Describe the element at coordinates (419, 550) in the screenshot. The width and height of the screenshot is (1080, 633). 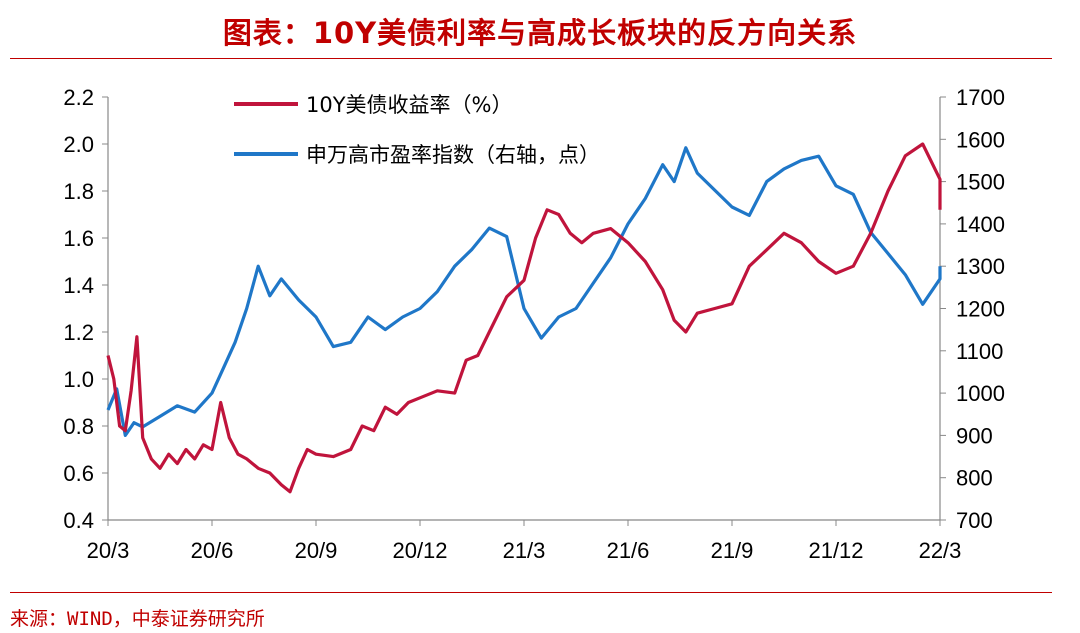
I see `x-tick-label: 20/12` at that location.